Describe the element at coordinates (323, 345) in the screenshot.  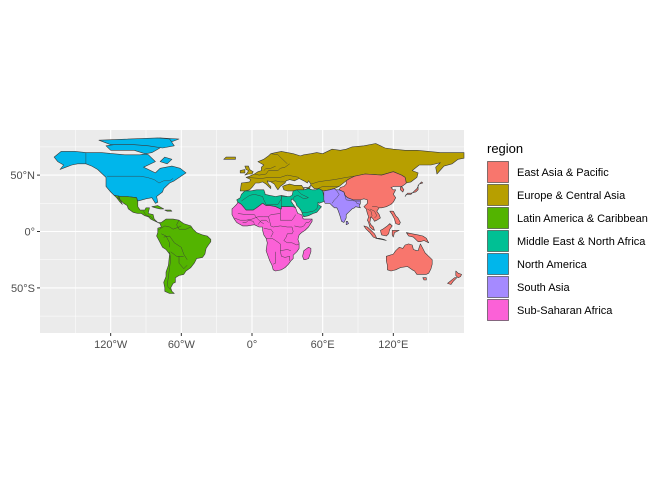
I see `x-tick-label: 60°E` at that location.